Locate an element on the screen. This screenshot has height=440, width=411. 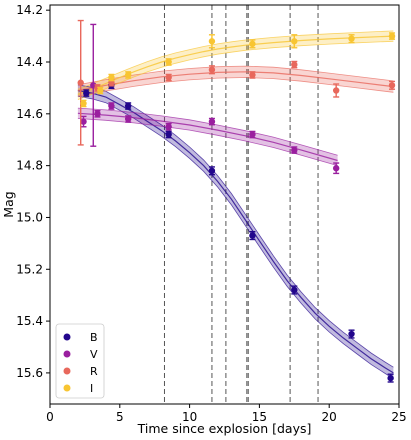
y-tick-label: 14.4 is located at coordinates (29, 62).